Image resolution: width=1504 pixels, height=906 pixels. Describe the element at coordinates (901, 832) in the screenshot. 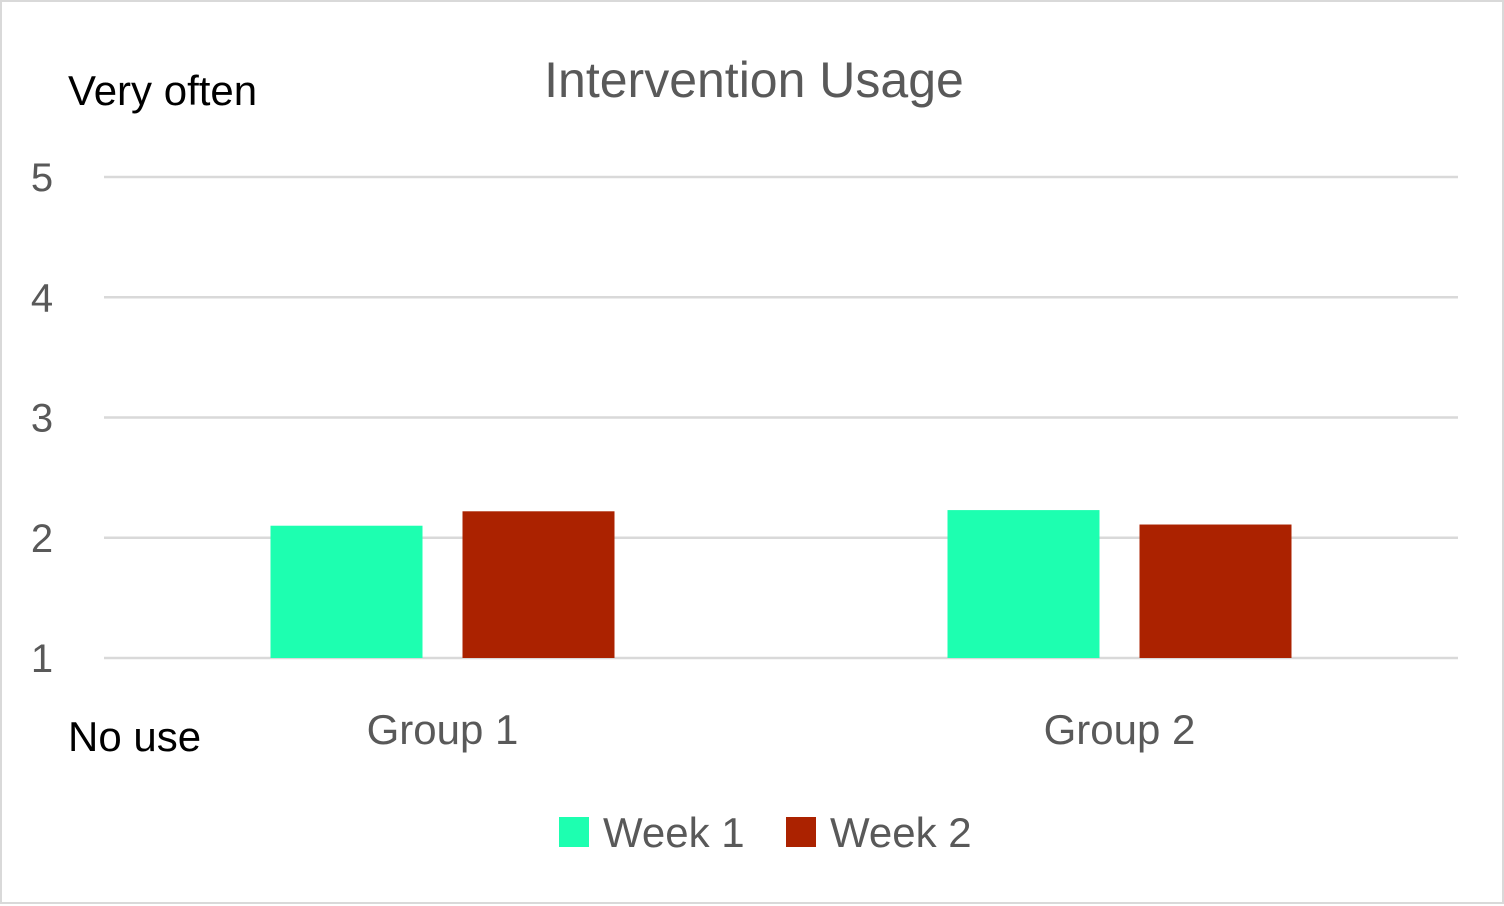

I see `legend-label: Week 2` at that location.